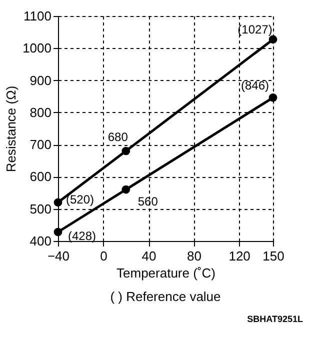  Describe the element at coordinates (149, 256) in the screenshot. I see `x-tick-label: 40` at that location.